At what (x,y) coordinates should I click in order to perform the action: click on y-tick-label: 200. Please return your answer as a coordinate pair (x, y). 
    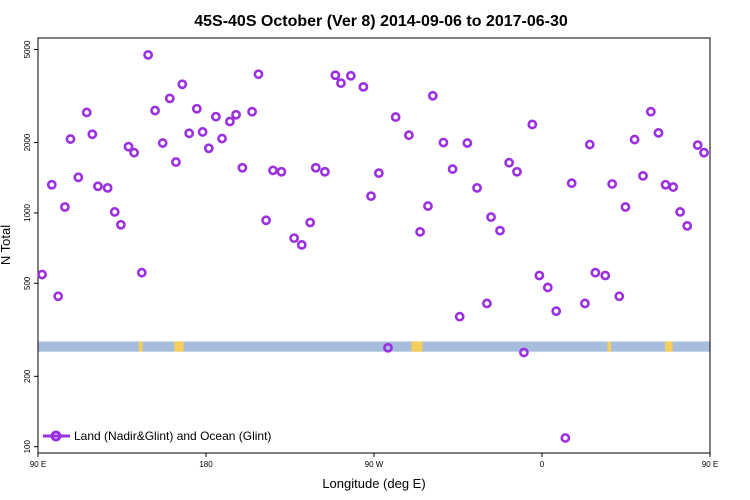
    Looking at the image, I should click on (27, 376).